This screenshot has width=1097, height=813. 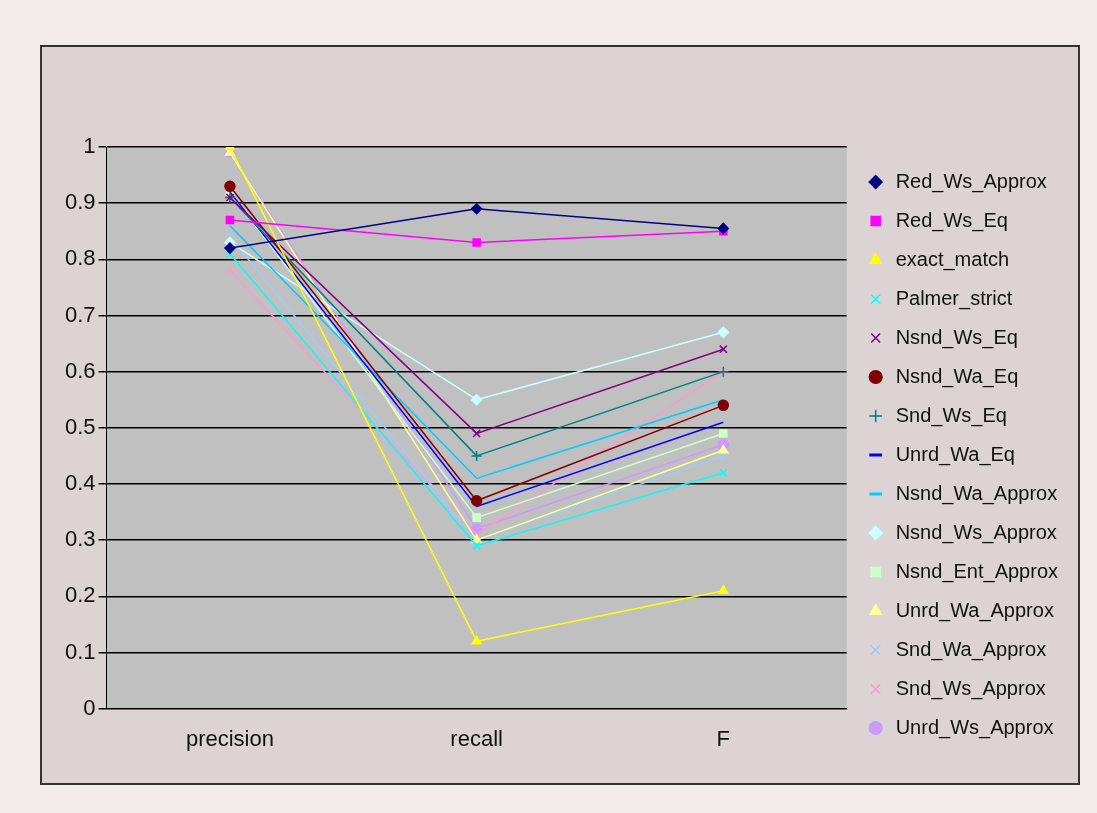 I want to click on x-tick-label: F, so click(x=723, y=738).